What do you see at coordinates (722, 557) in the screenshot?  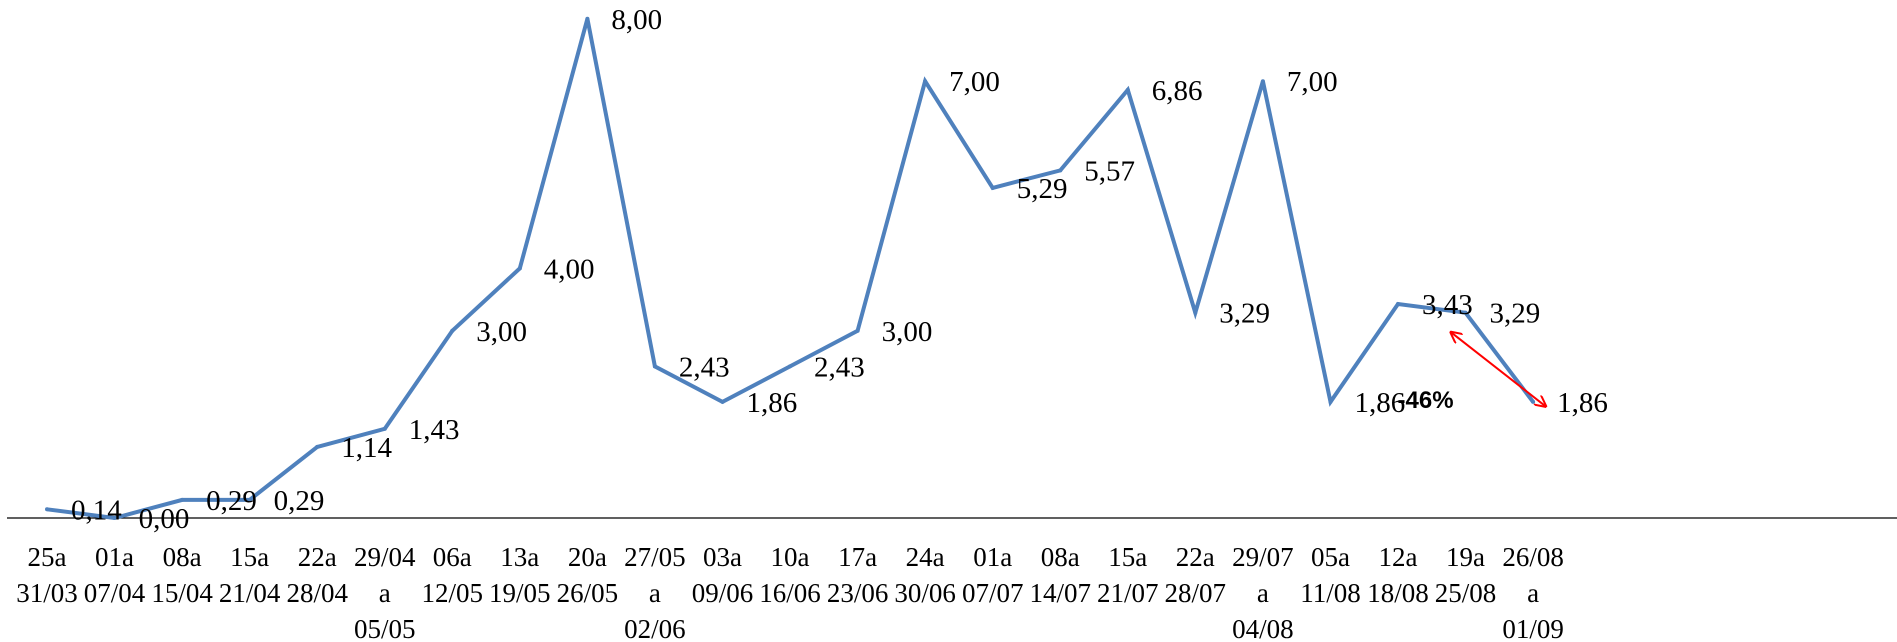 I see `x-tick-label-line: 03a` at bounding box center [722, 557].